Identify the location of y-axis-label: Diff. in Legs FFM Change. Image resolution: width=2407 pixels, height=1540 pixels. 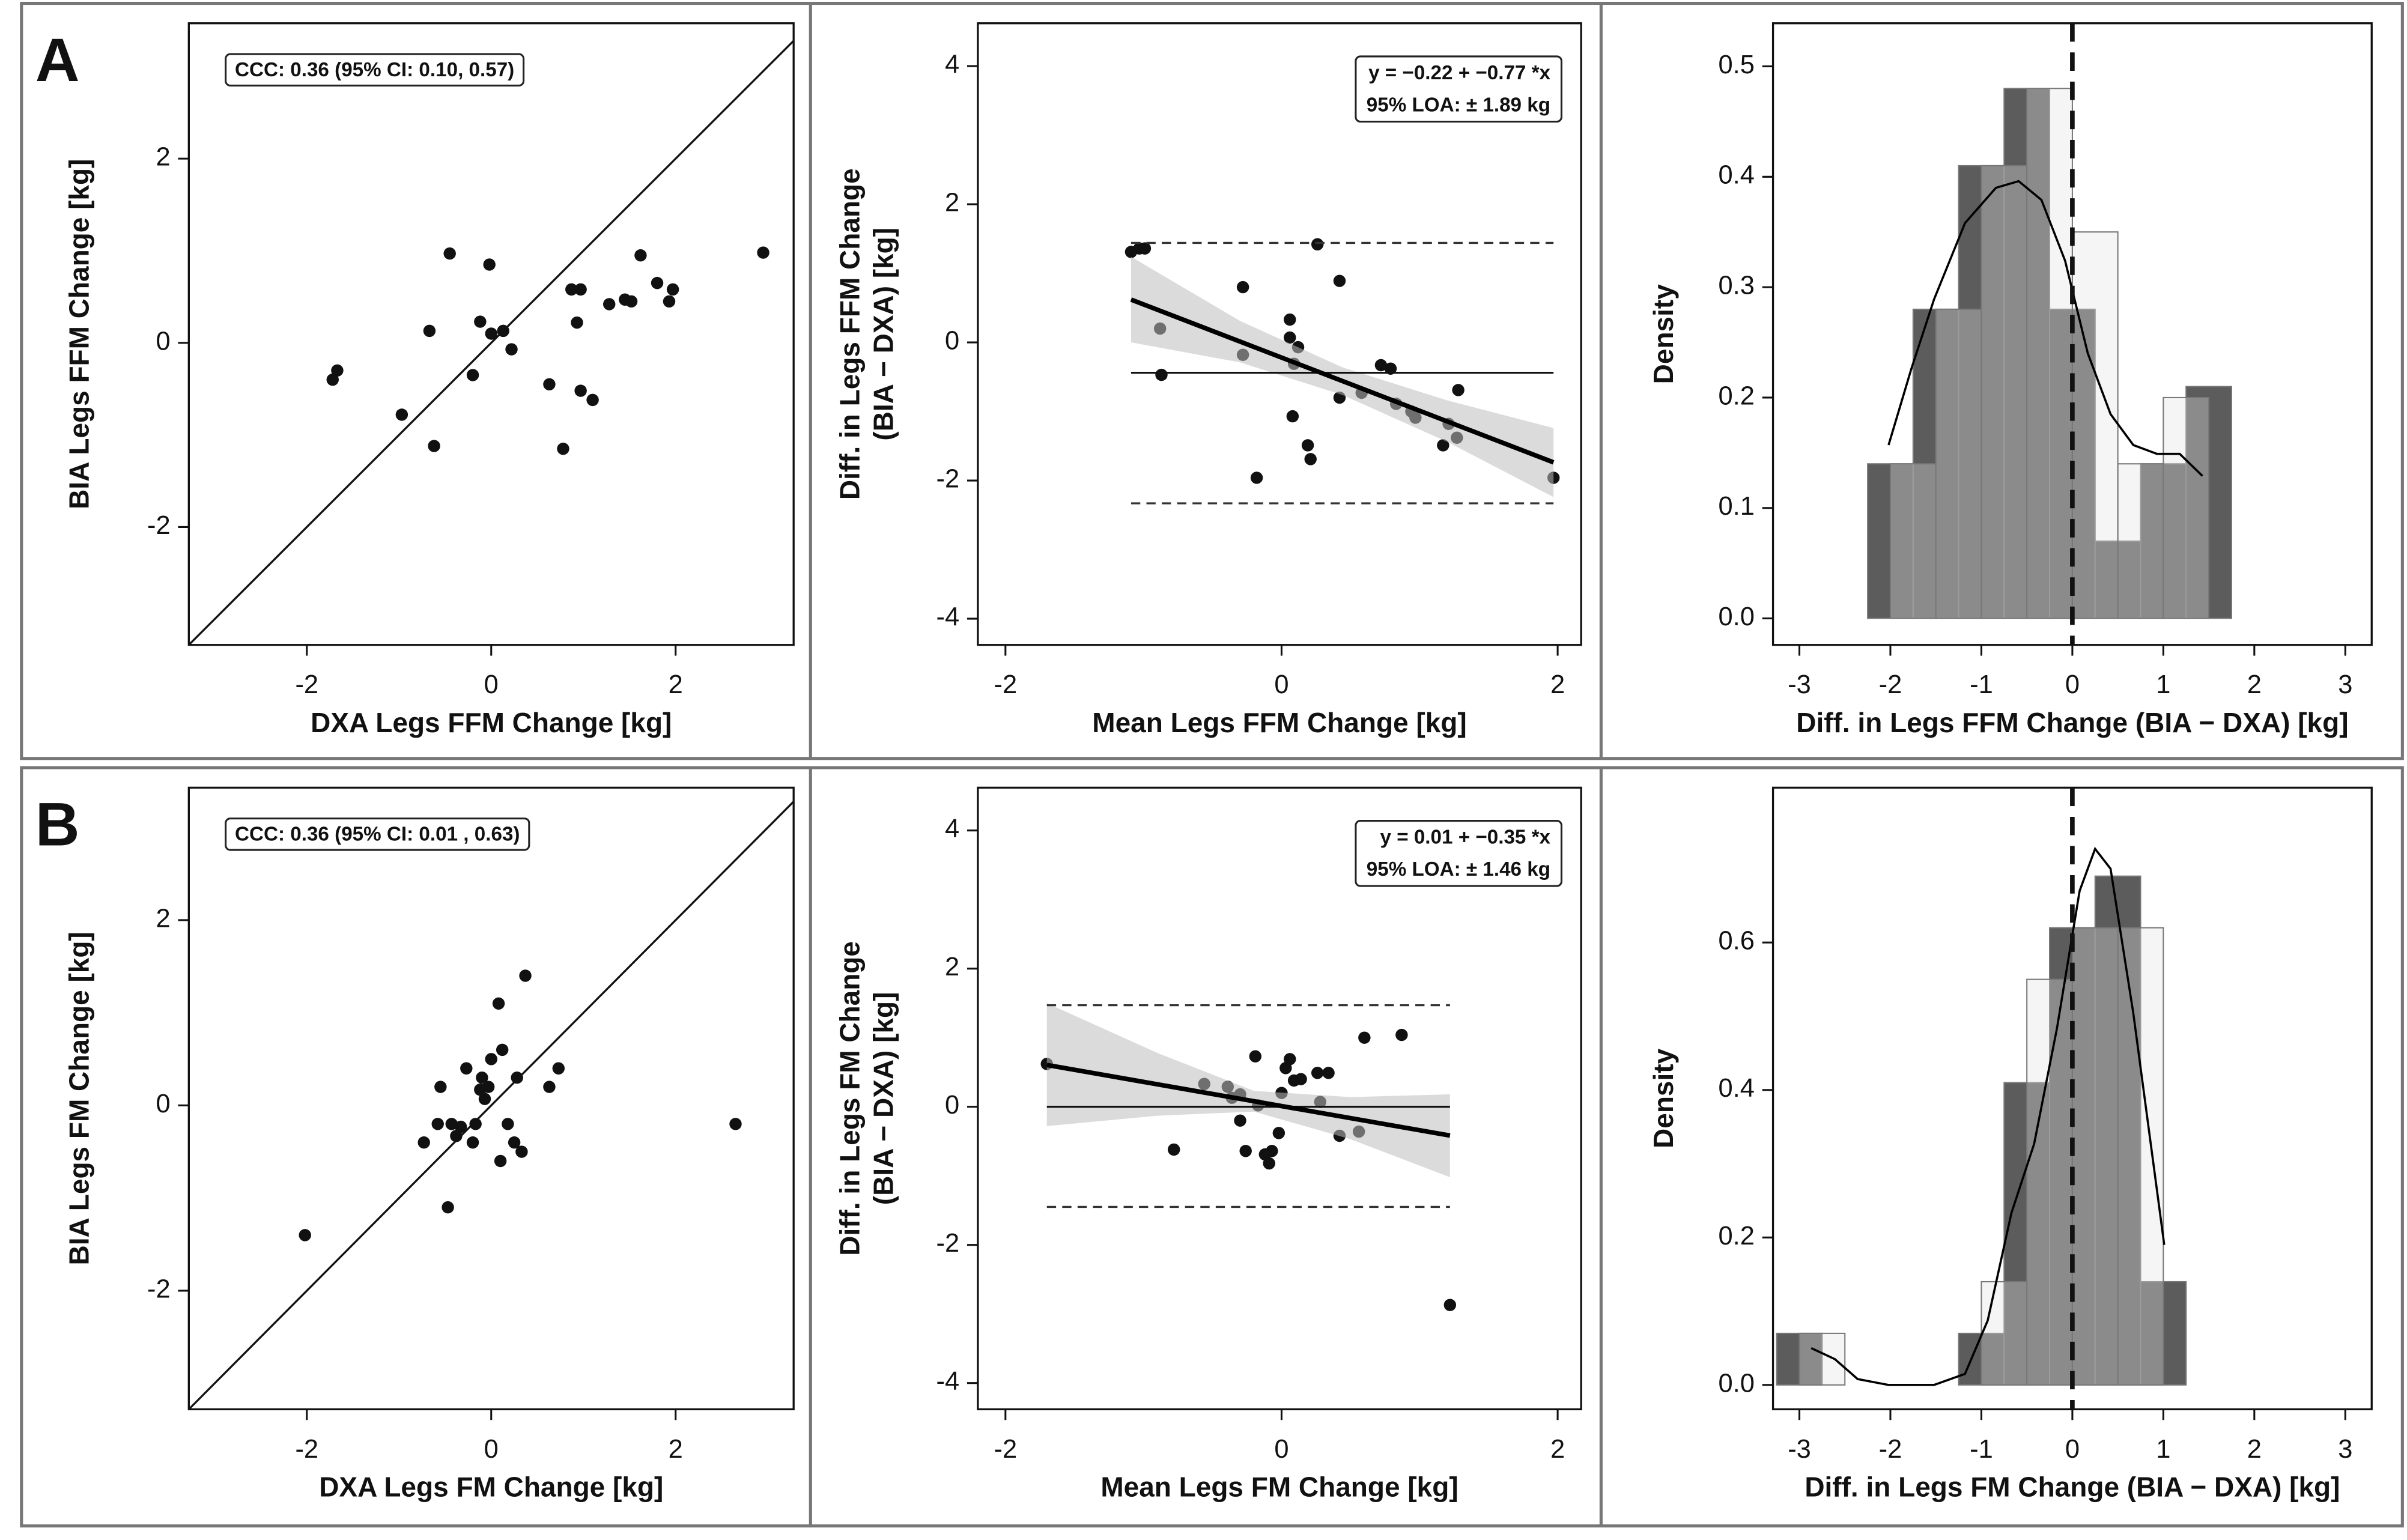
(849, 334).